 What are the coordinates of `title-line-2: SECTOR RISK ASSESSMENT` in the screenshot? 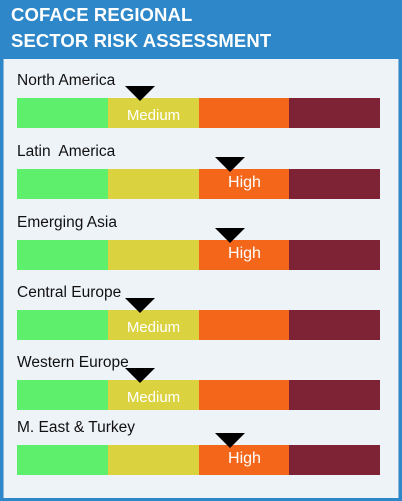 It's located at (141, 40).